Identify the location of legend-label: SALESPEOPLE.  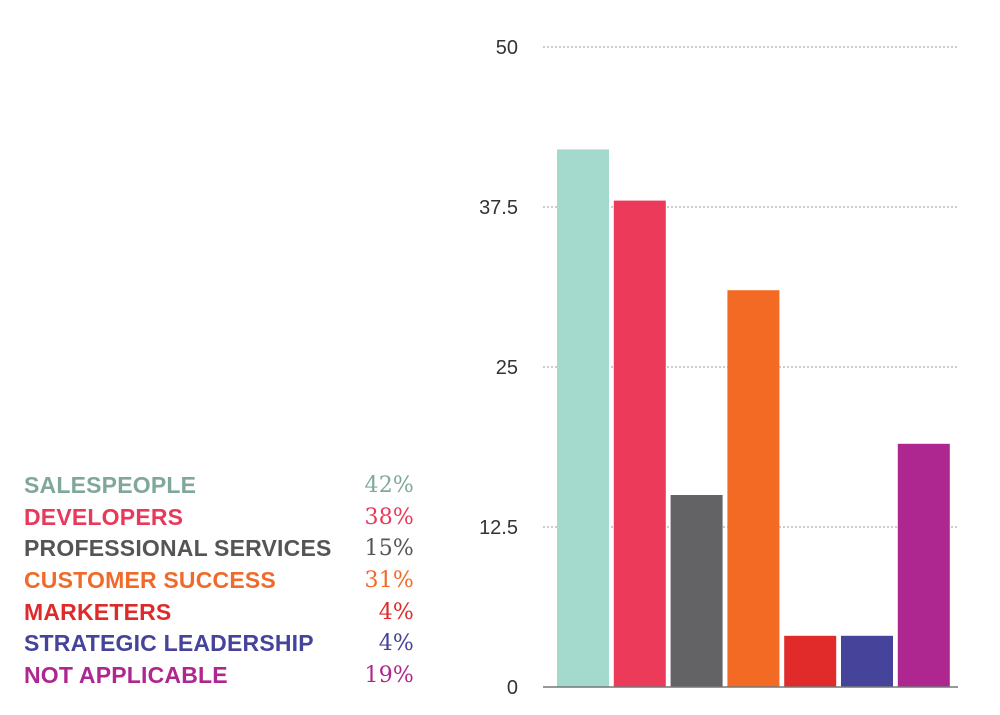
(110, 485).